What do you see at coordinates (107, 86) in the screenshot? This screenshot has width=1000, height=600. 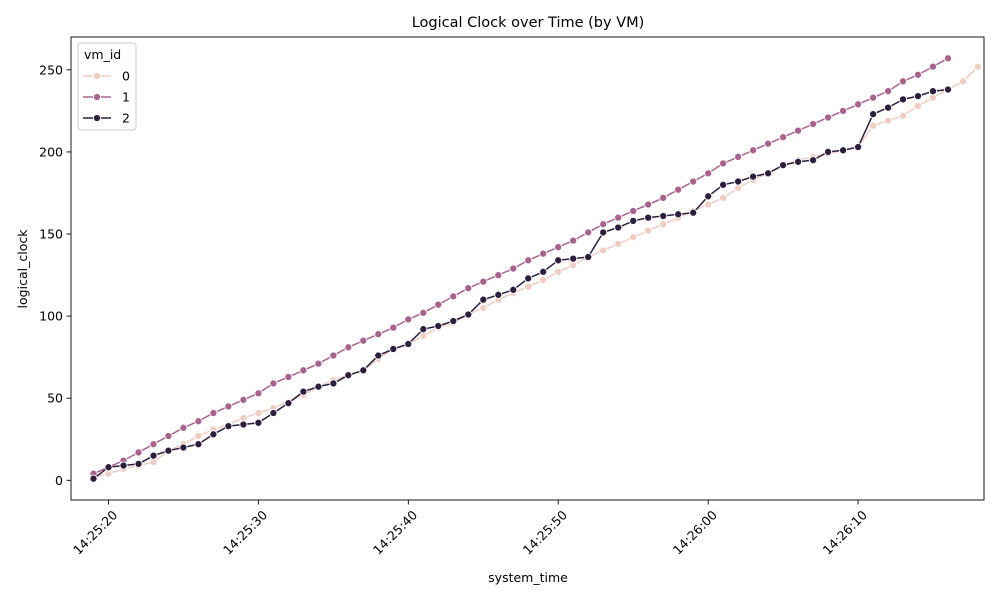 I see `legend: vm_id 0 1 2` at bounding box center [107, 86].